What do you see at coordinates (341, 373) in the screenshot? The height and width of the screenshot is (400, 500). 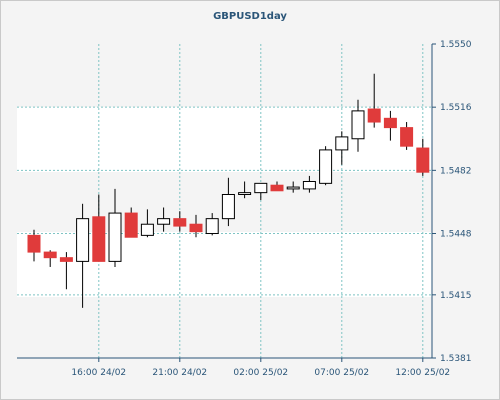 I see `x-tick-label: 07:00 25/02` at bounding box center [341, 373].